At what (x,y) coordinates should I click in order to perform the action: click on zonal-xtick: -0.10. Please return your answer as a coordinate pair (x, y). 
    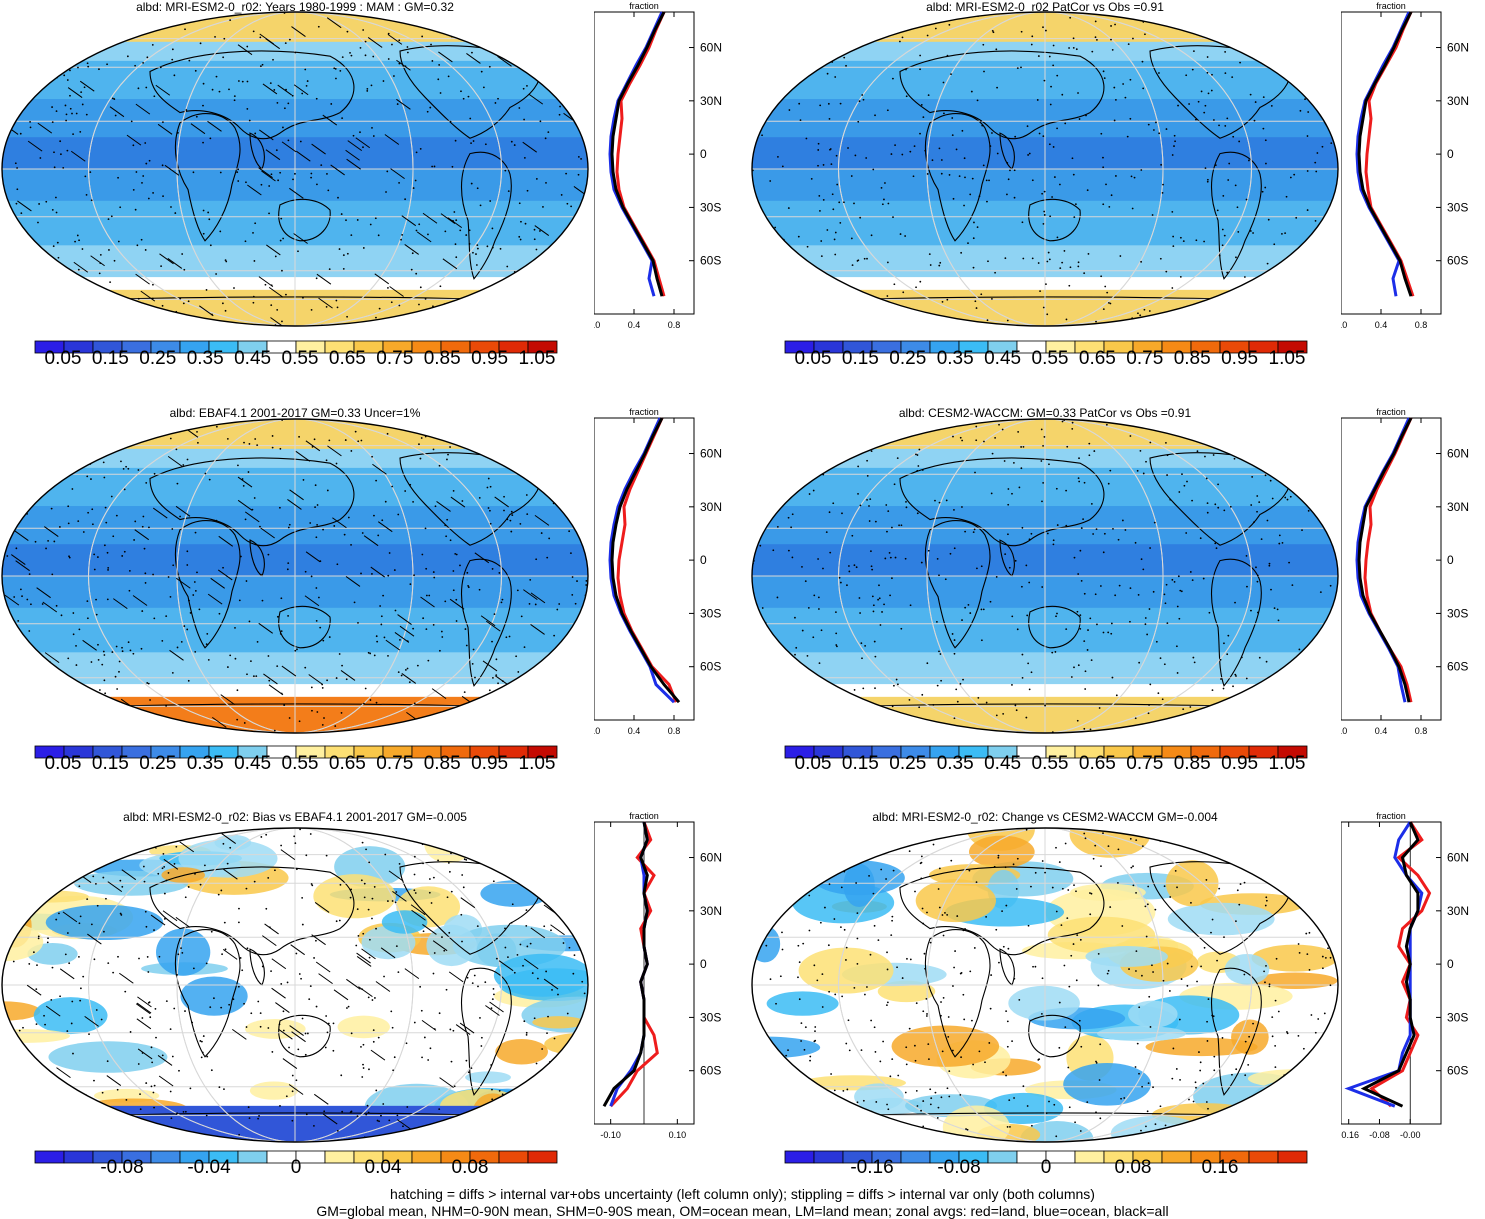
    Looking at the image, I should click on (610, 1135).